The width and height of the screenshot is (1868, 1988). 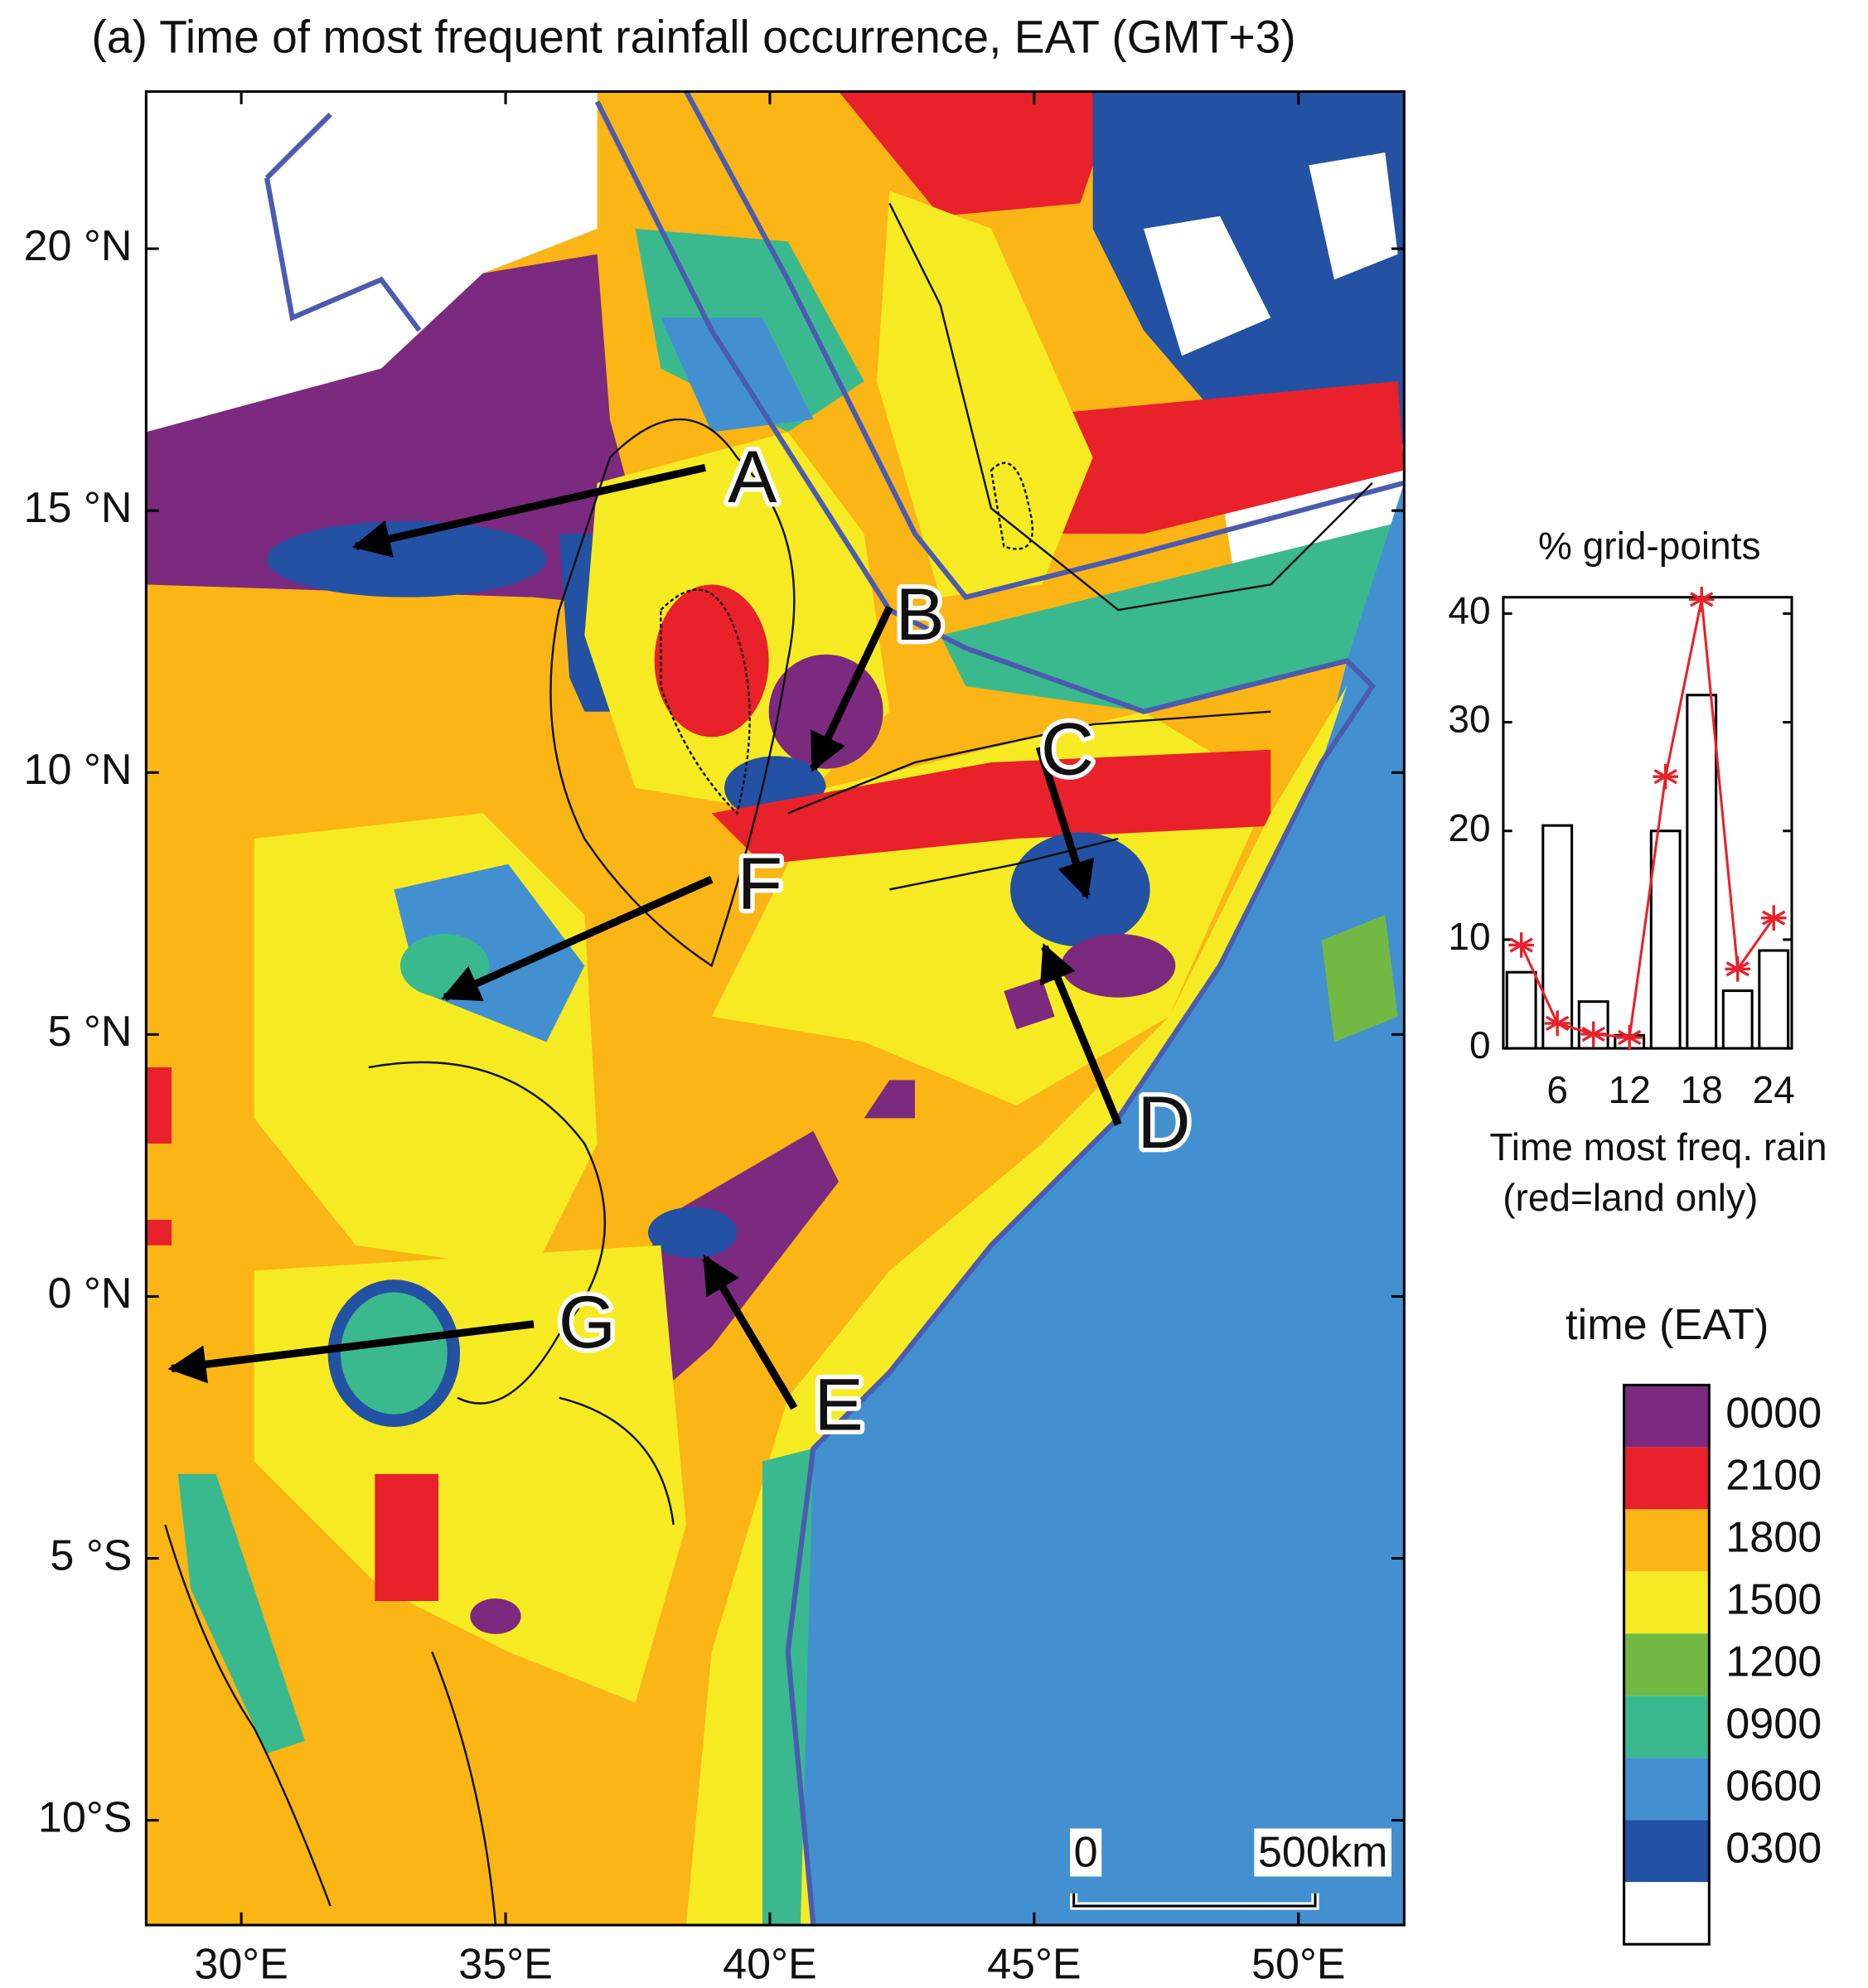 What do you see at coordinates (85, 1817) in the screenshot?
I see `y-tick-label: 10°S` at bounding box center [85, 1817].